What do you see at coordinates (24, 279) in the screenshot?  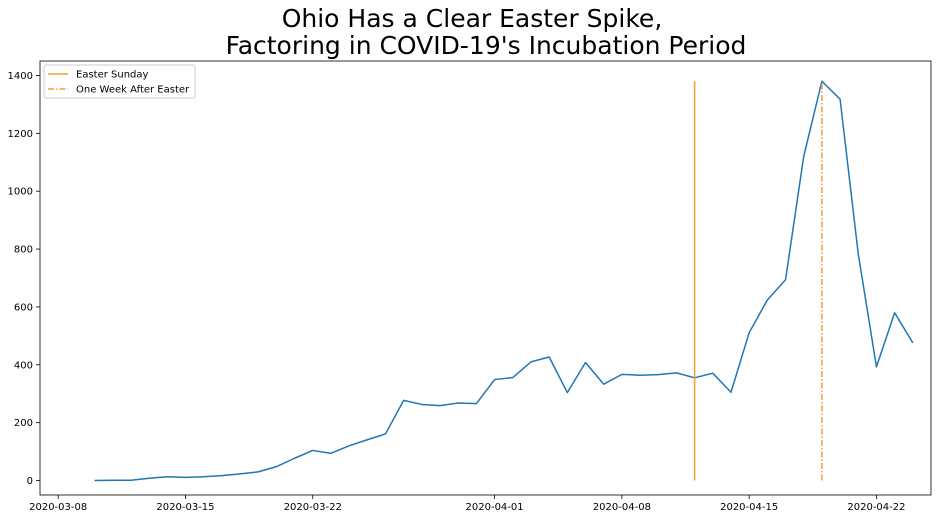 I see `y-axis: 0 200 400 600 800 1000 1200 1400` at bounding box center [24, 279].